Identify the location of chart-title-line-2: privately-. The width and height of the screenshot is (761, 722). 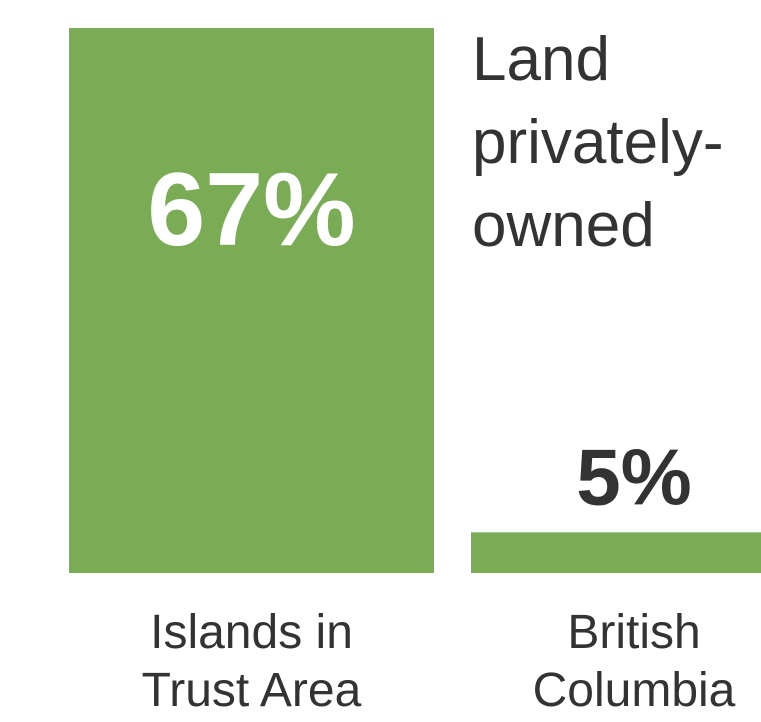
(598, 142).